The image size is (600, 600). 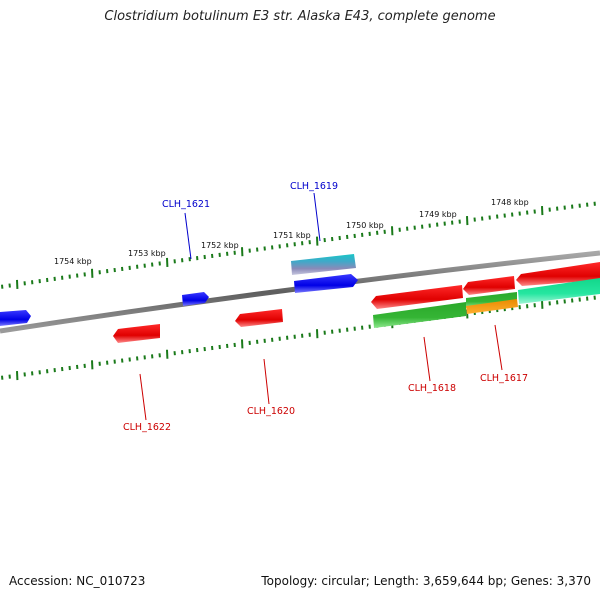 I want to click on gene-label-clh-1620: CLH_1620, so click(x=271, y=411).